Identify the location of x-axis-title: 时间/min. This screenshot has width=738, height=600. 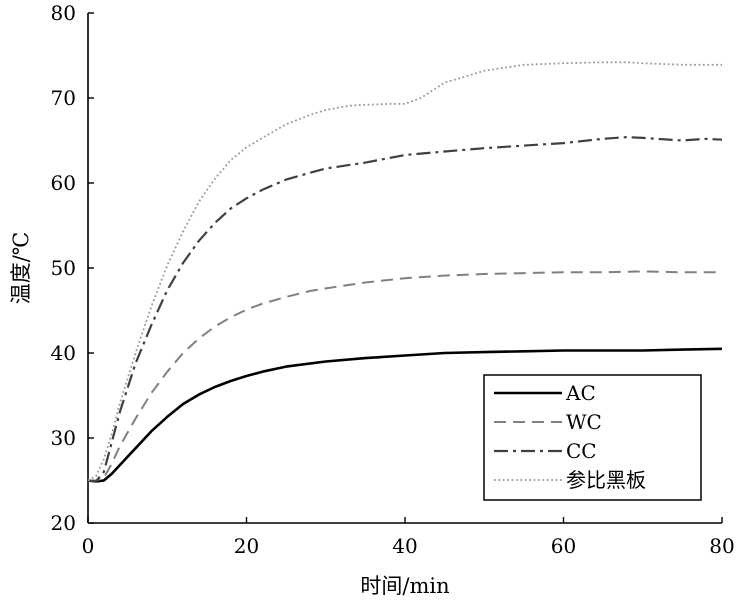
(404, 586).